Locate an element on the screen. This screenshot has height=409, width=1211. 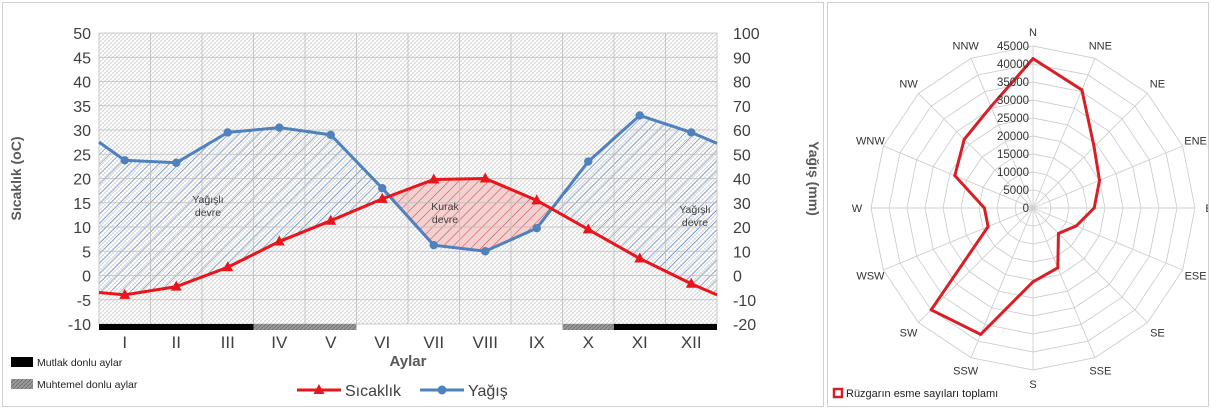
y-left-tick-label: 0 is located at coordinates (86, 277).